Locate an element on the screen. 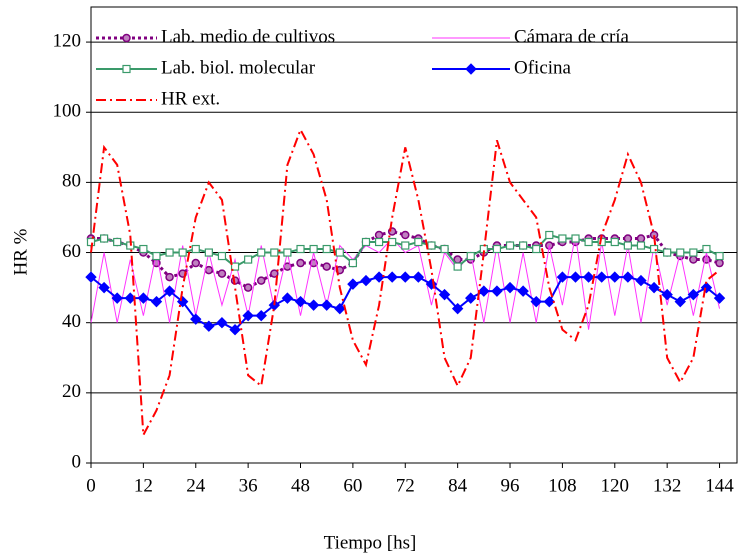 This screenshot has height=558, width=740. x-tick-label: 0 is located at coordinates (91, 485).